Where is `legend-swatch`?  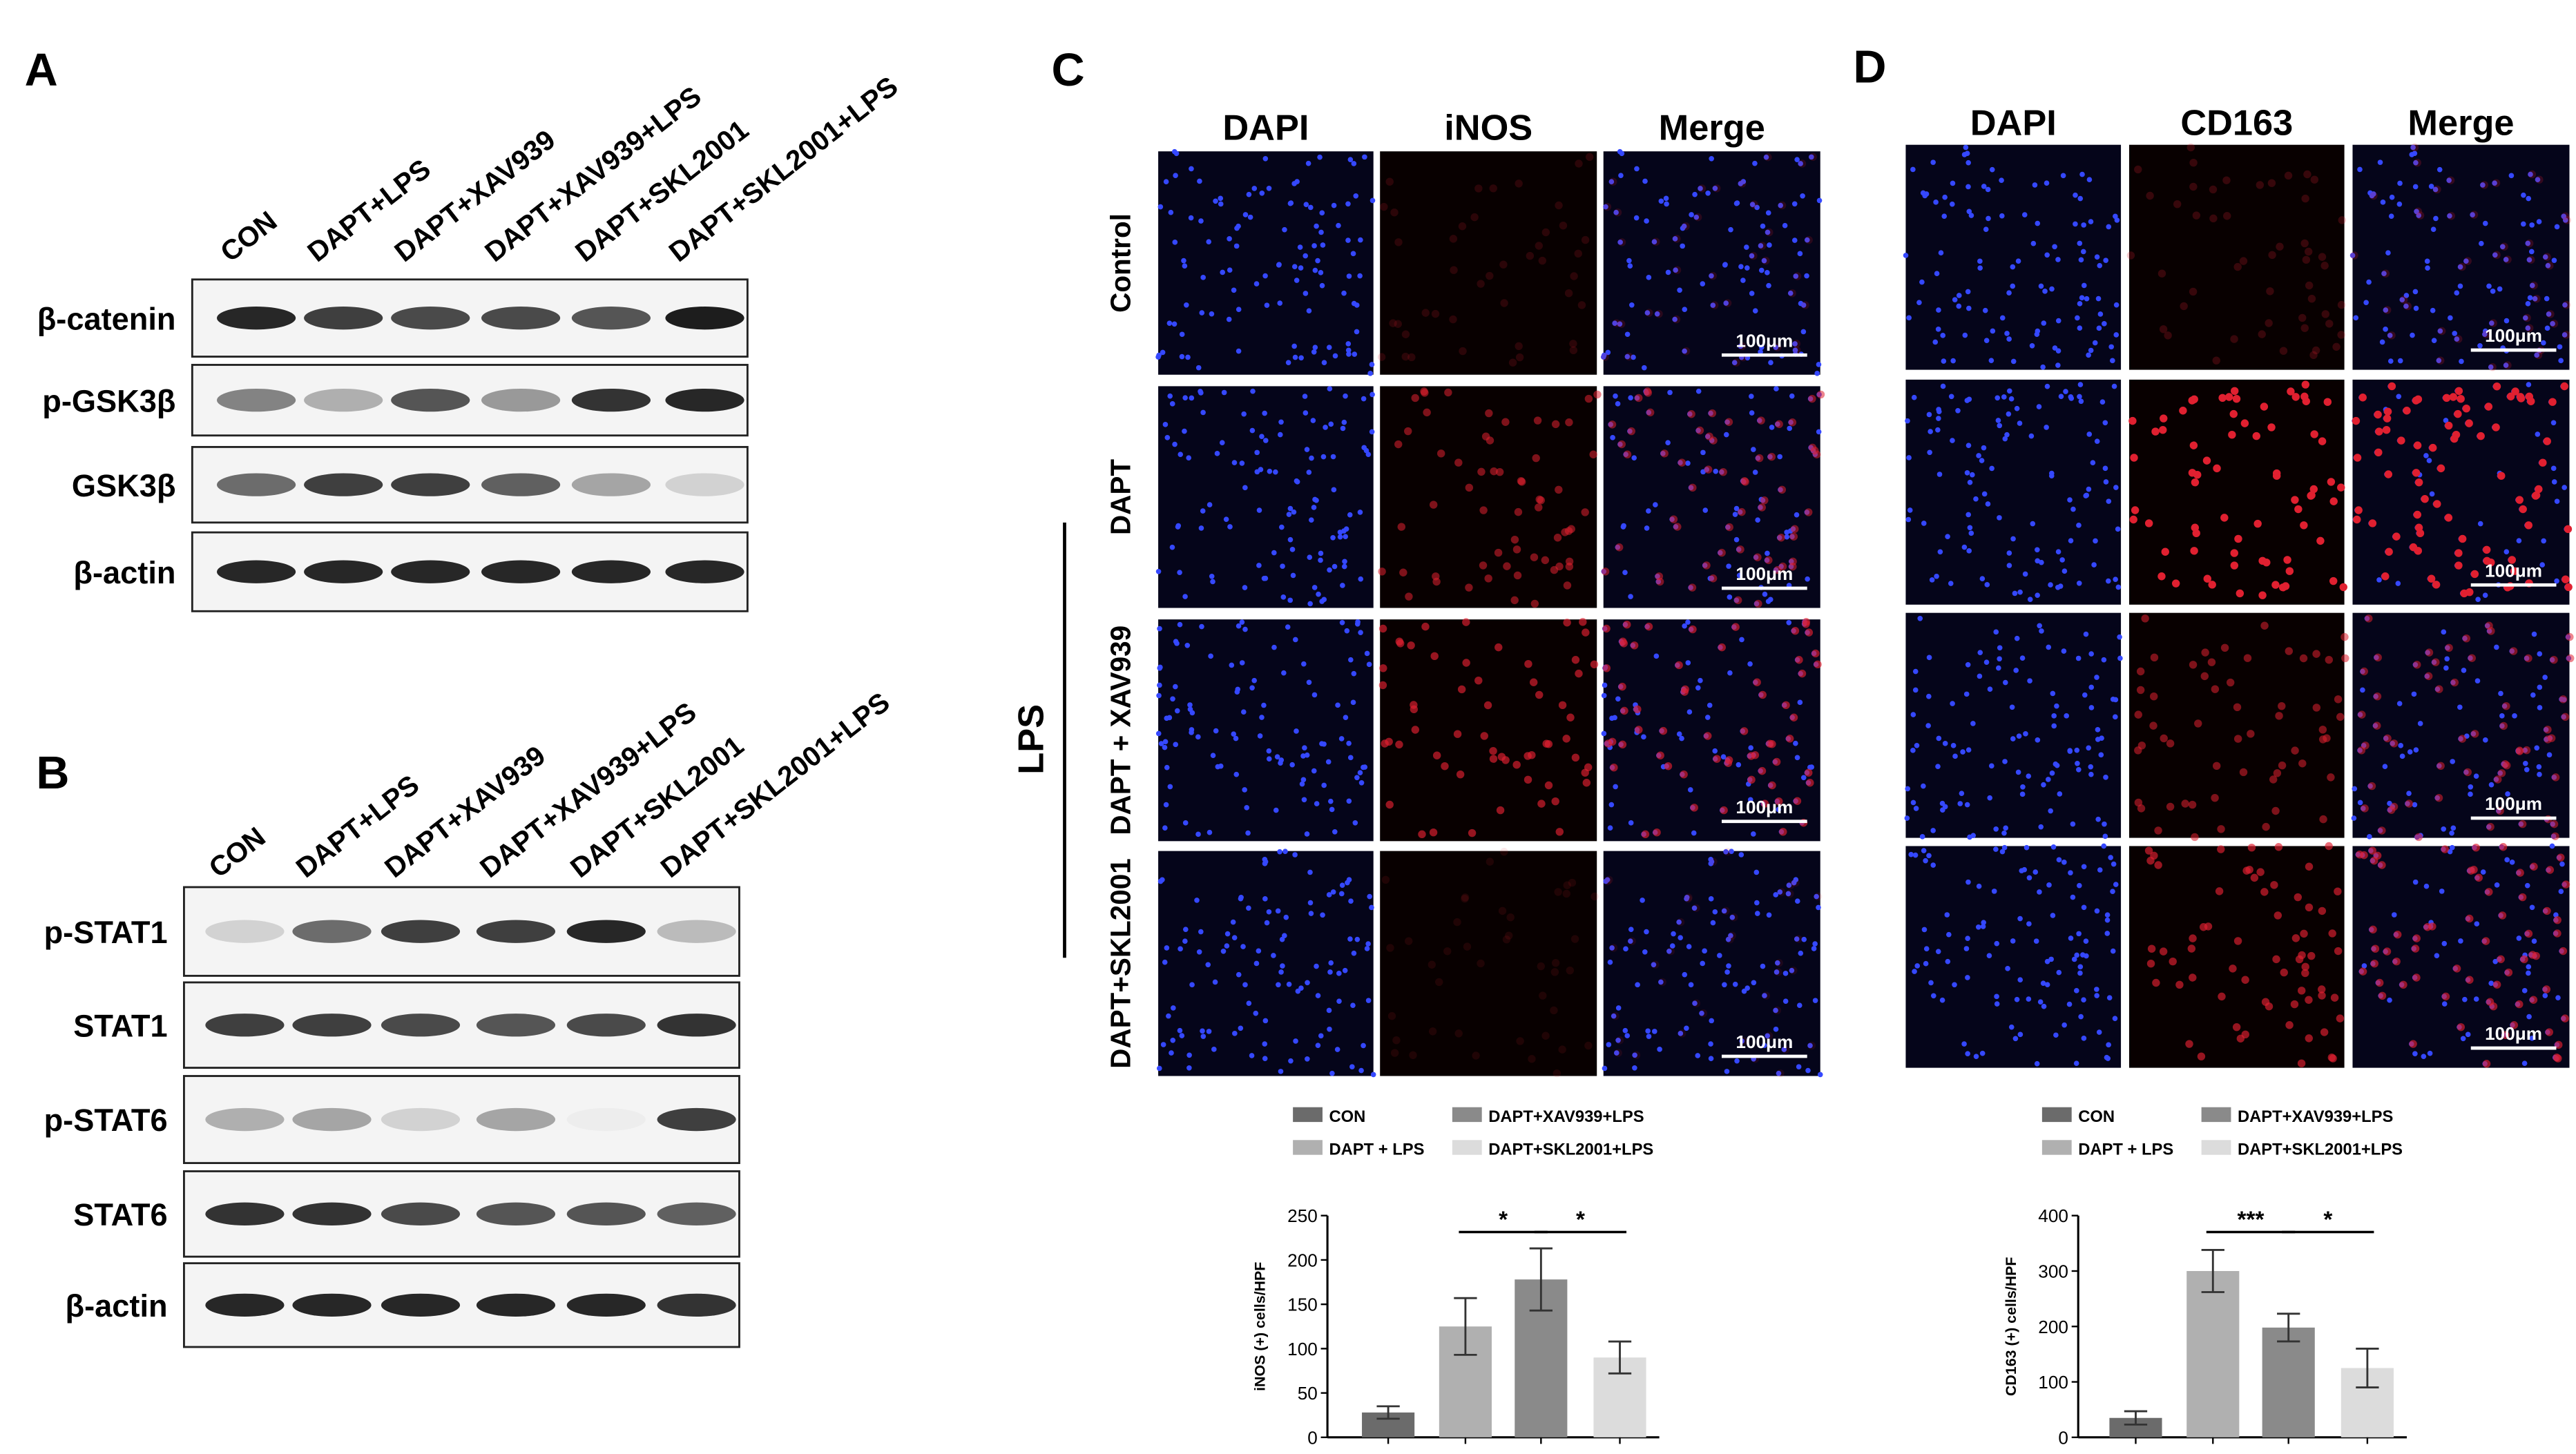
legend-swatch is located at coordinates (2056, 1147).